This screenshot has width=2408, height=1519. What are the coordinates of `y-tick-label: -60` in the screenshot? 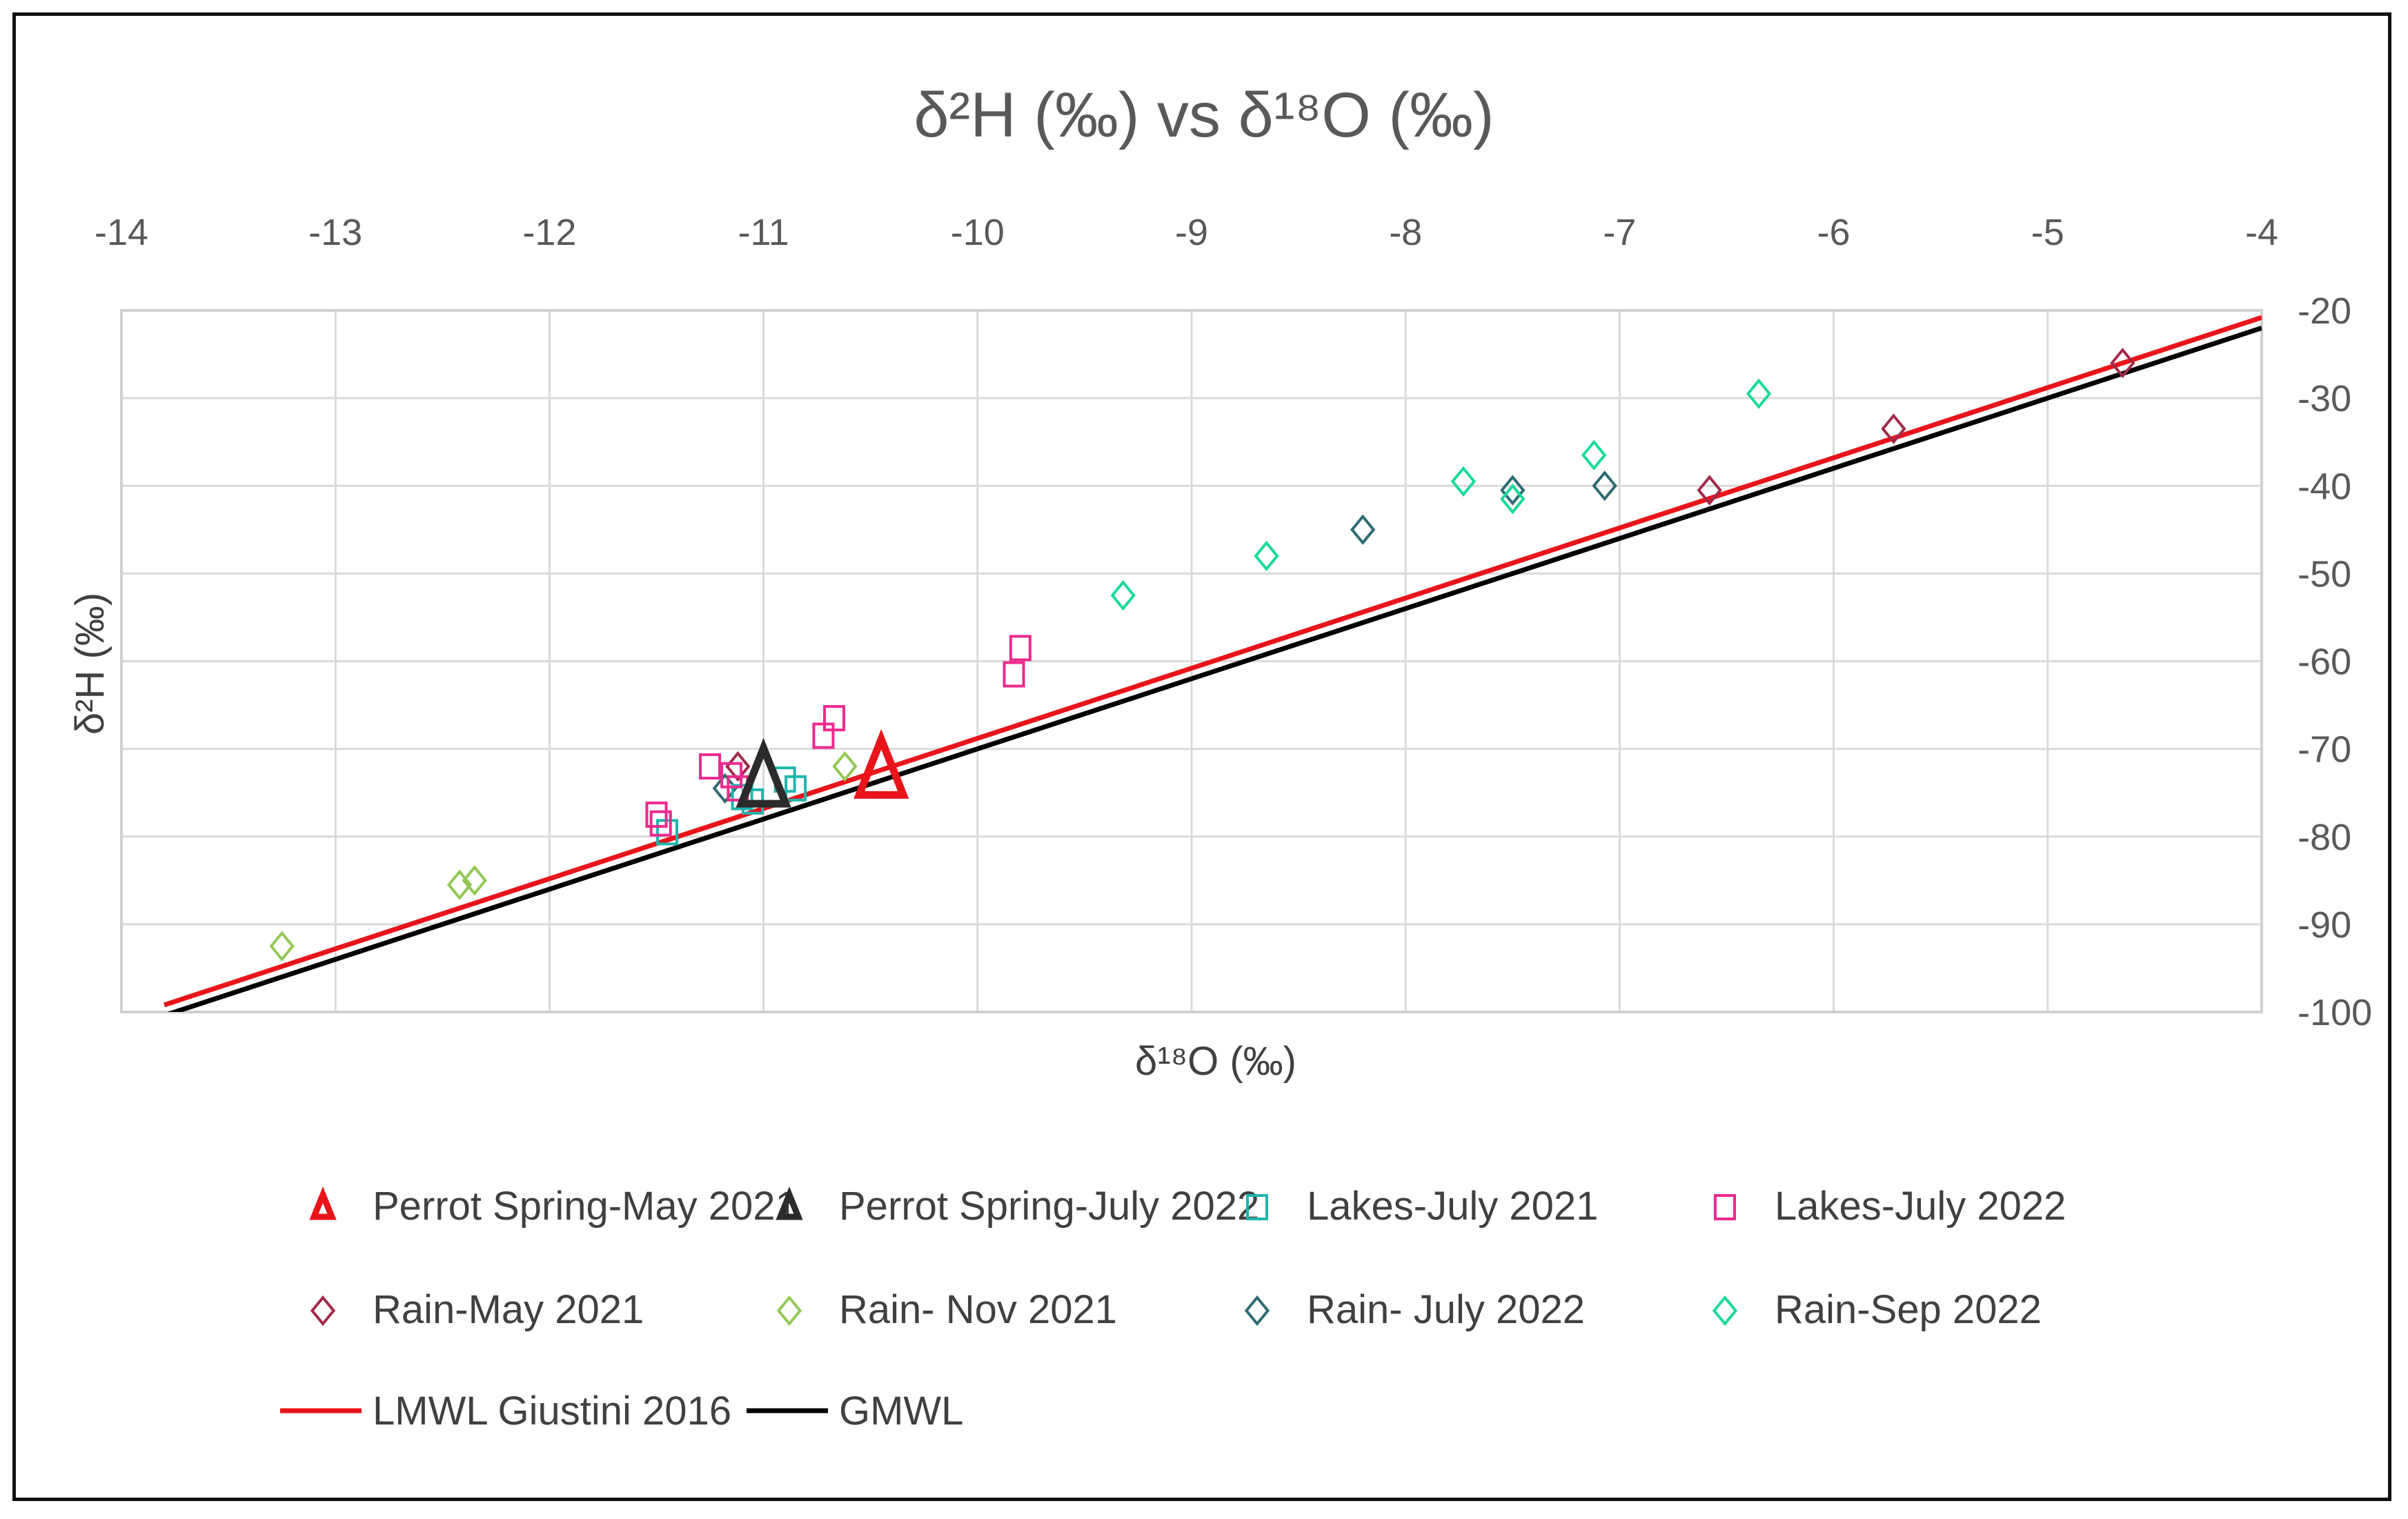 It's located at (2324, 662).